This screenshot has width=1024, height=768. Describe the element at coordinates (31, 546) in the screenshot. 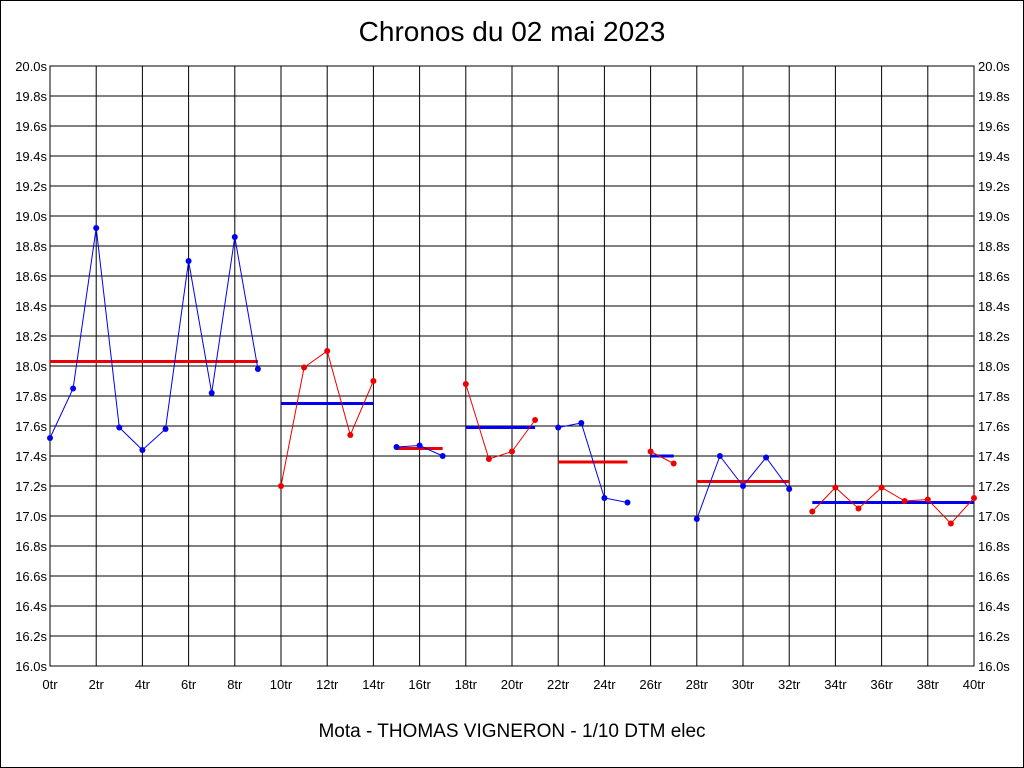

I see `y-tick-label-left: 16.8s` at that location.